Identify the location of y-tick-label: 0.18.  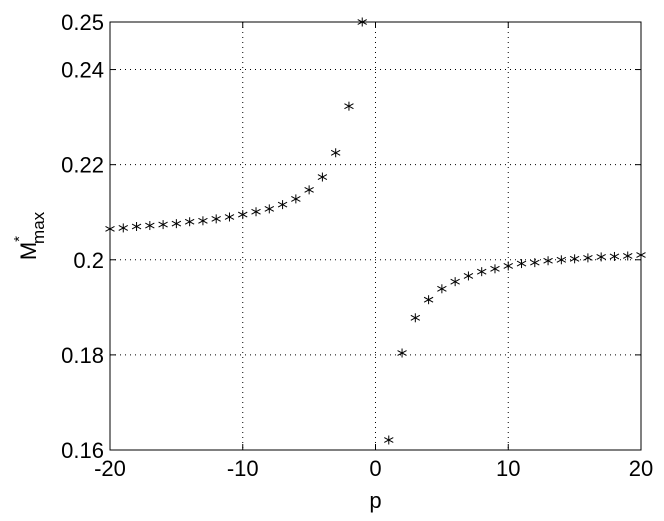
(82, 355).